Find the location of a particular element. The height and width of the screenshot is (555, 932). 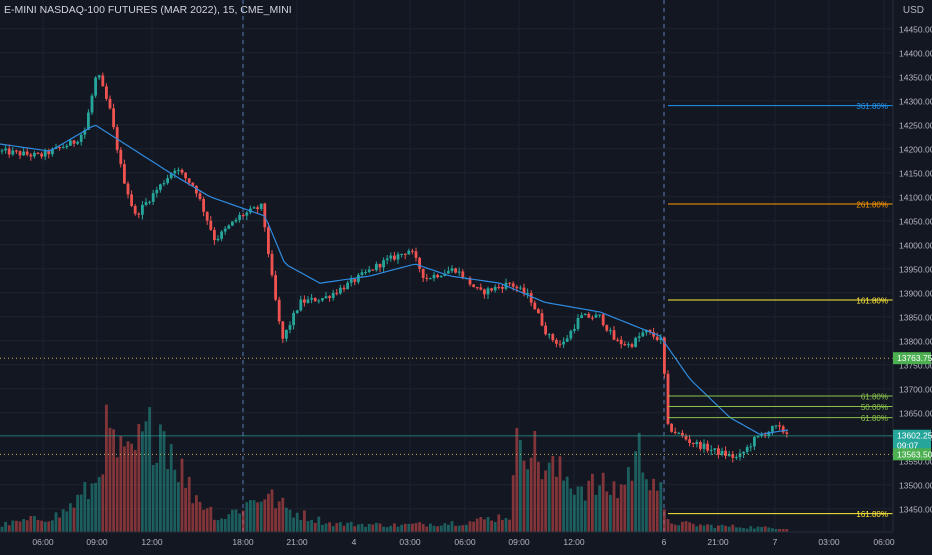

y-tick-label: 14200.00 is located at coordinates (915, 149).